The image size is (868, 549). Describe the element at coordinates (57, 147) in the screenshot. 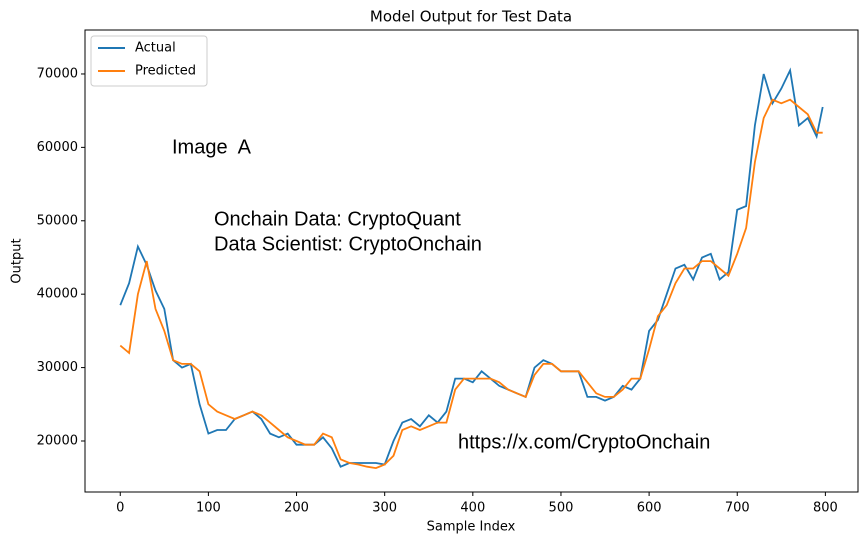

I see `y-tick-label: 60000` at that location.